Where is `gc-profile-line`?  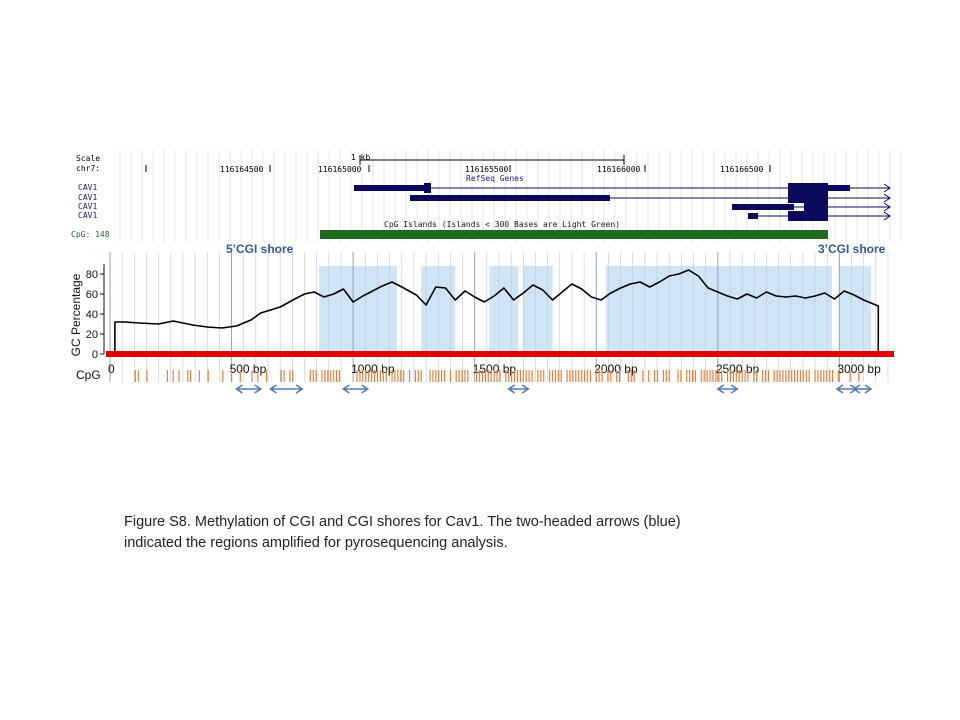
gc-profile-line is located at coordinates (497, 312).